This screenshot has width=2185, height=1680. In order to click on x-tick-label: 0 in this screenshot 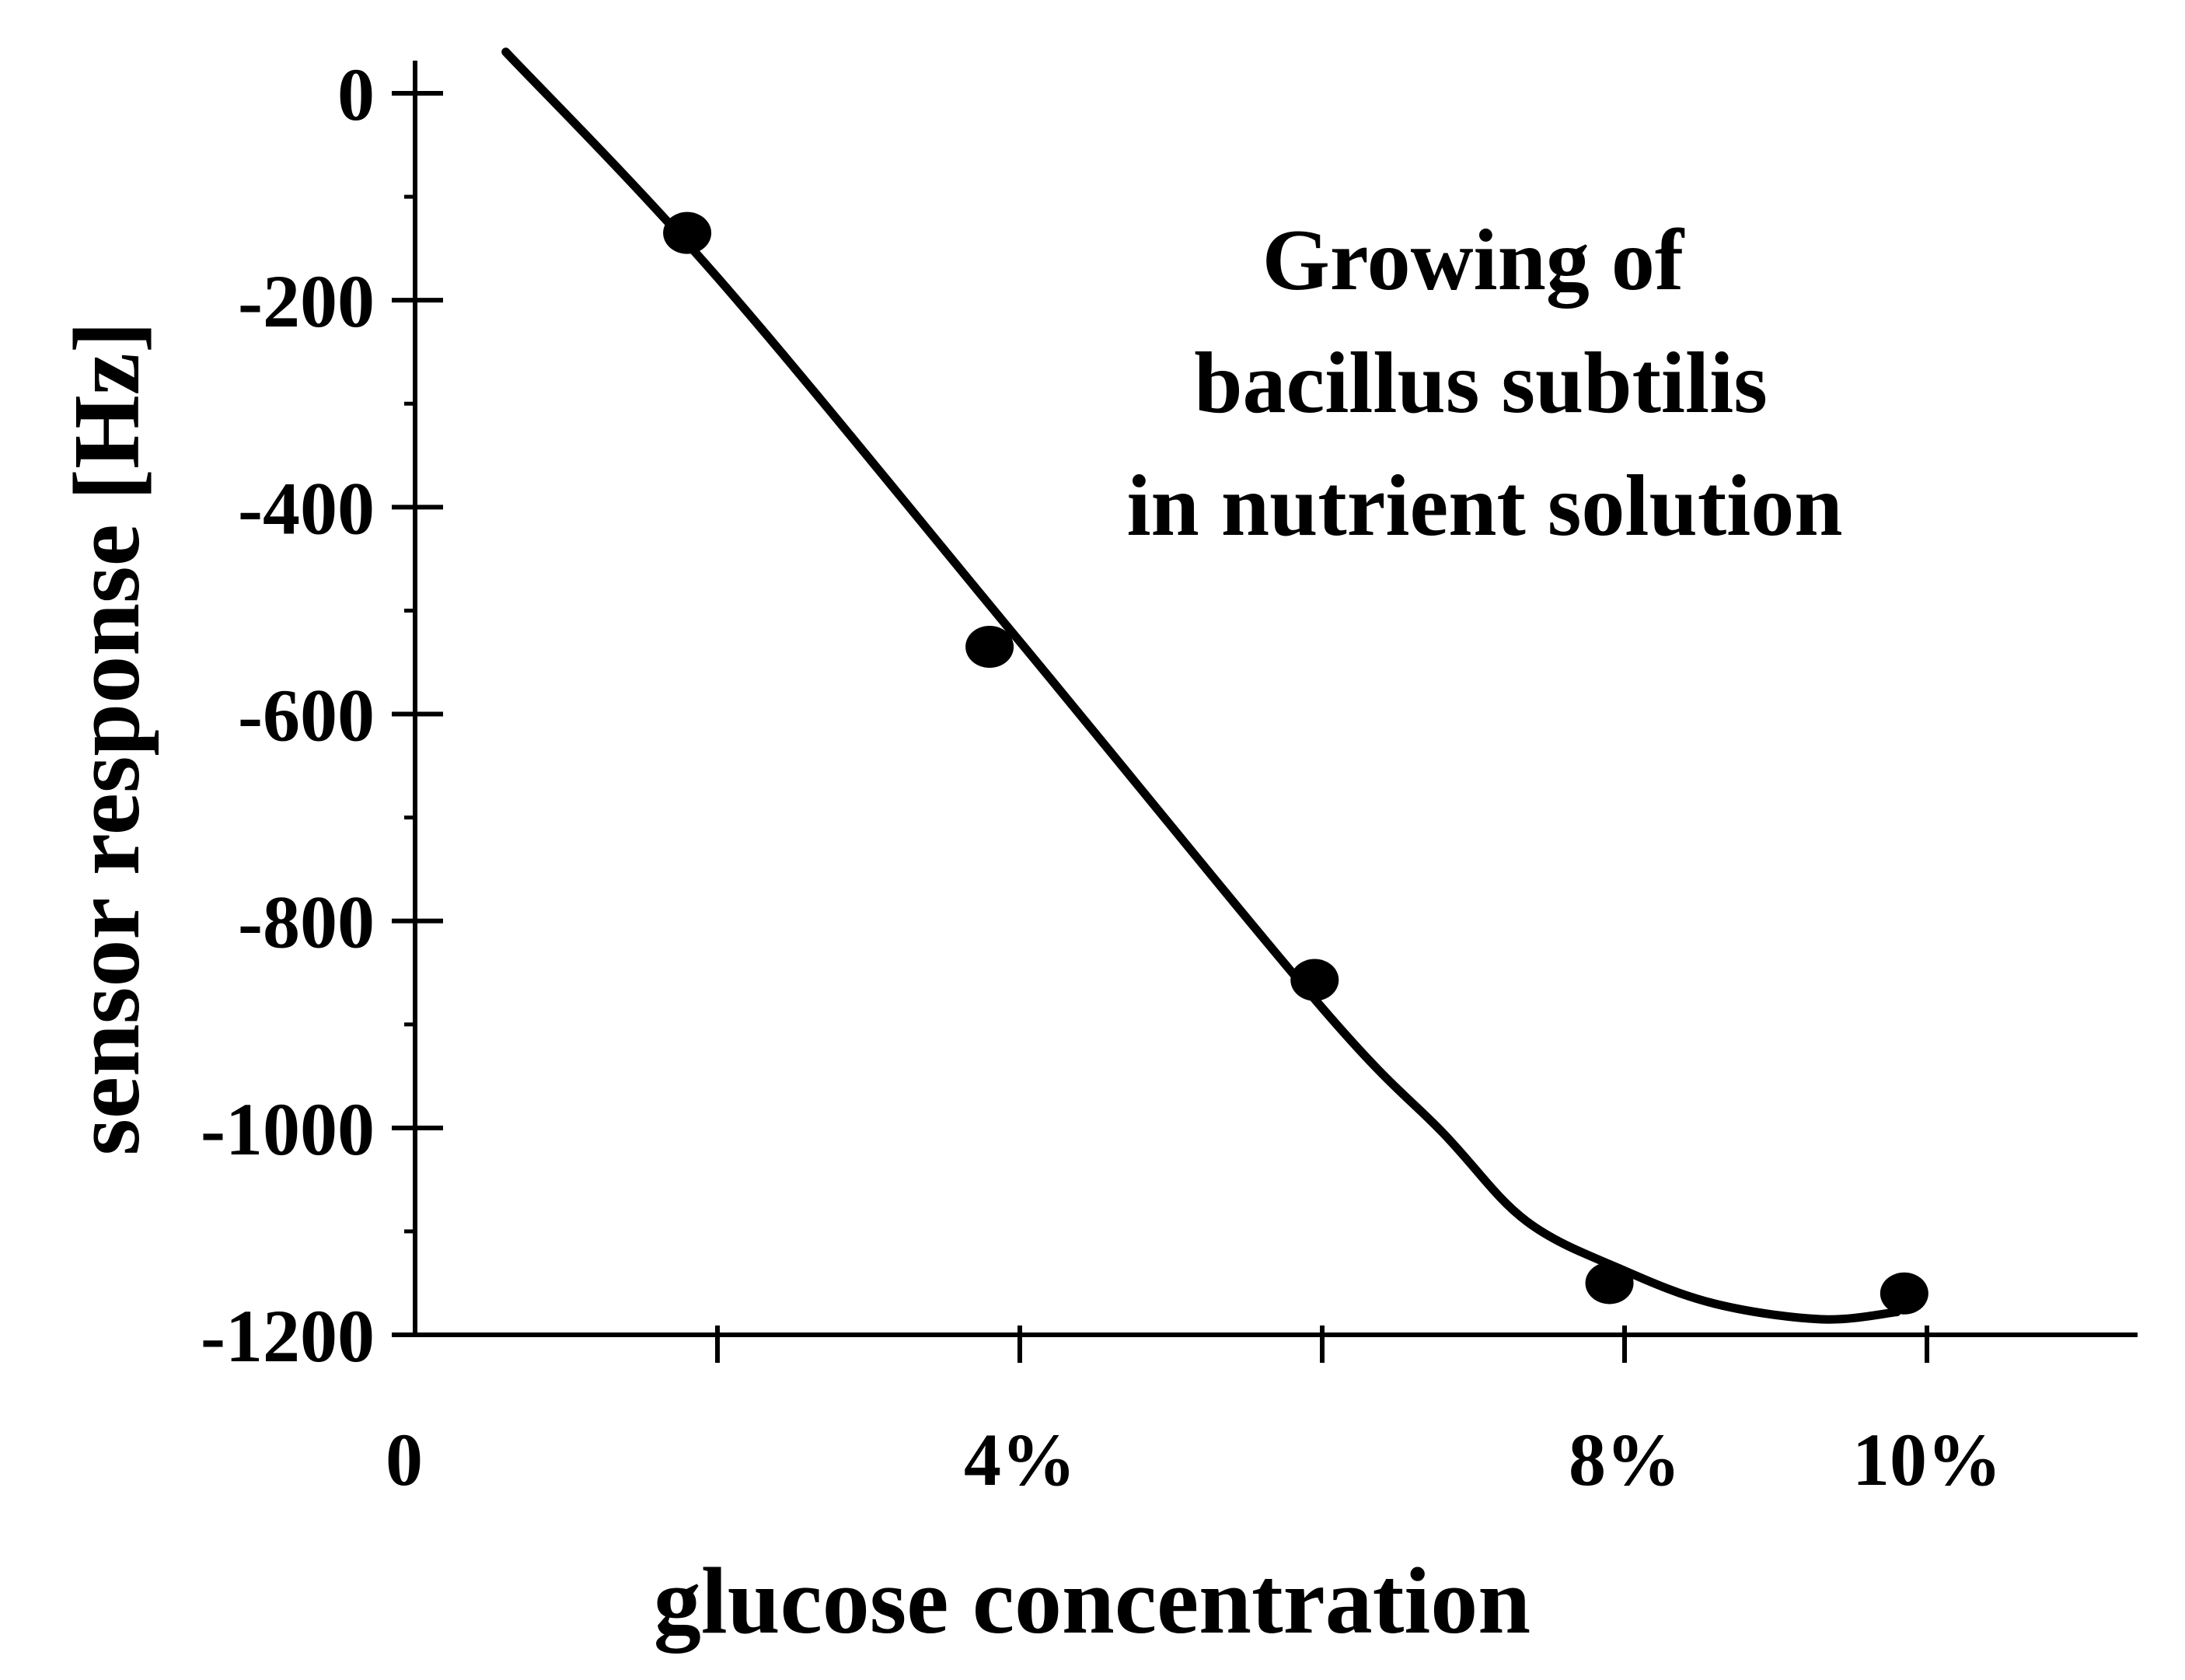, I will do `click(405, 1460)`.